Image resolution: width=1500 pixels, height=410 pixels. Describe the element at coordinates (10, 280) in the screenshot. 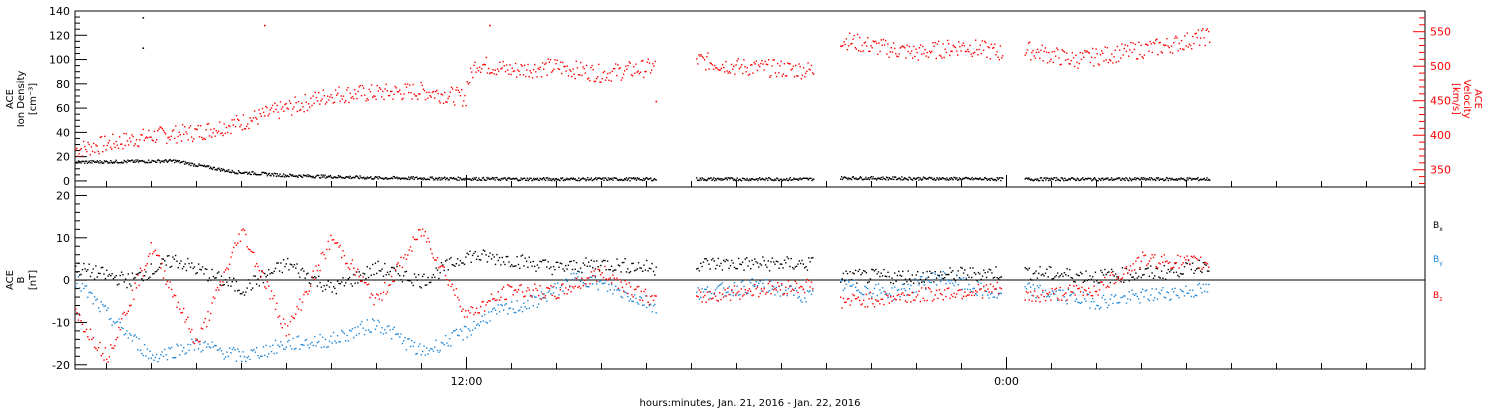

I see `b-axis-title-1: ACE` at that location.